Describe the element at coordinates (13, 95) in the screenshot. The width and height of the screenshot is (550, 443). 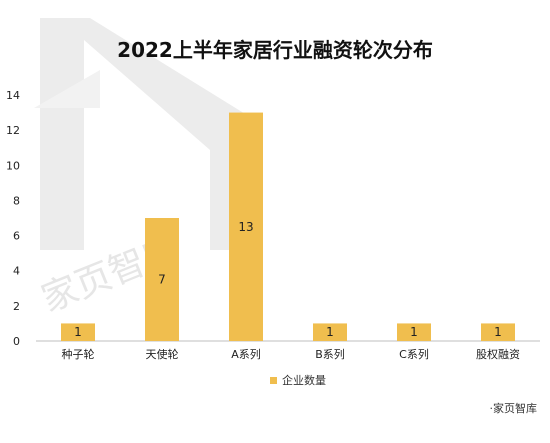
I see `y-tick-label: 14` at that location.